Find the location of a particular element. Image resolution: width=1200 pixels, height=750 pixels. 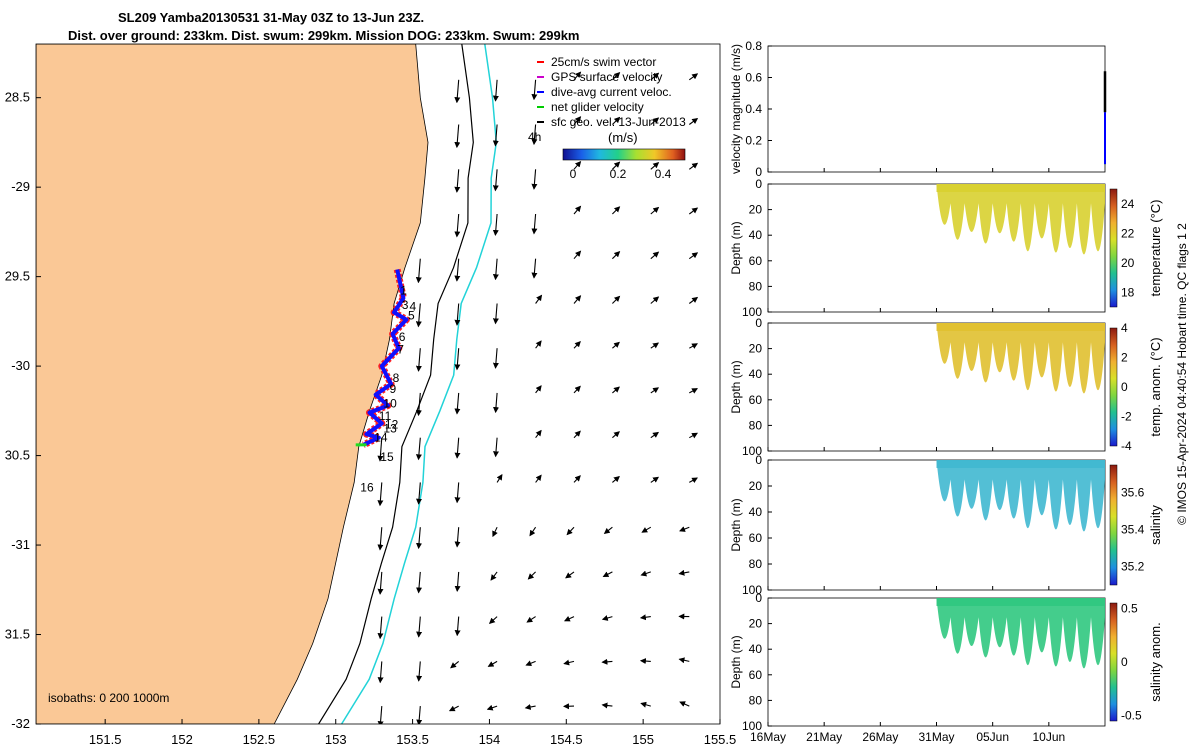

y-tick-label: 0.6 is located at coordinates (753, 78).